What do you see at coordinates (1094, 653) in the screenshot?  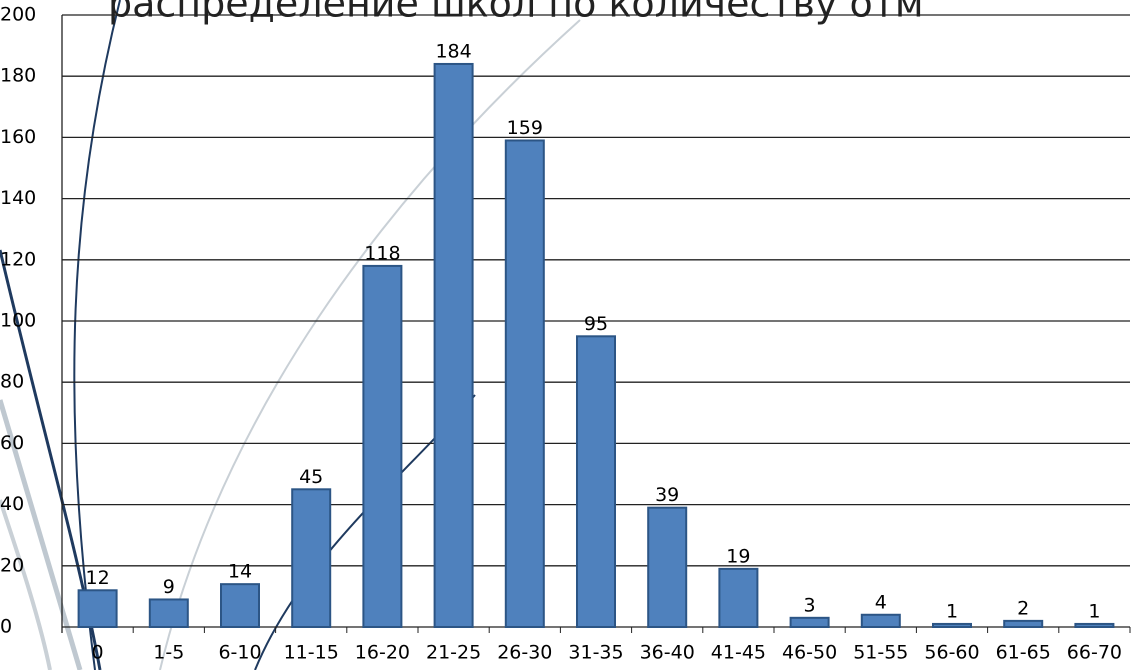 I see `x-tick-label: 66-70` at bounding box center [1094, 653].